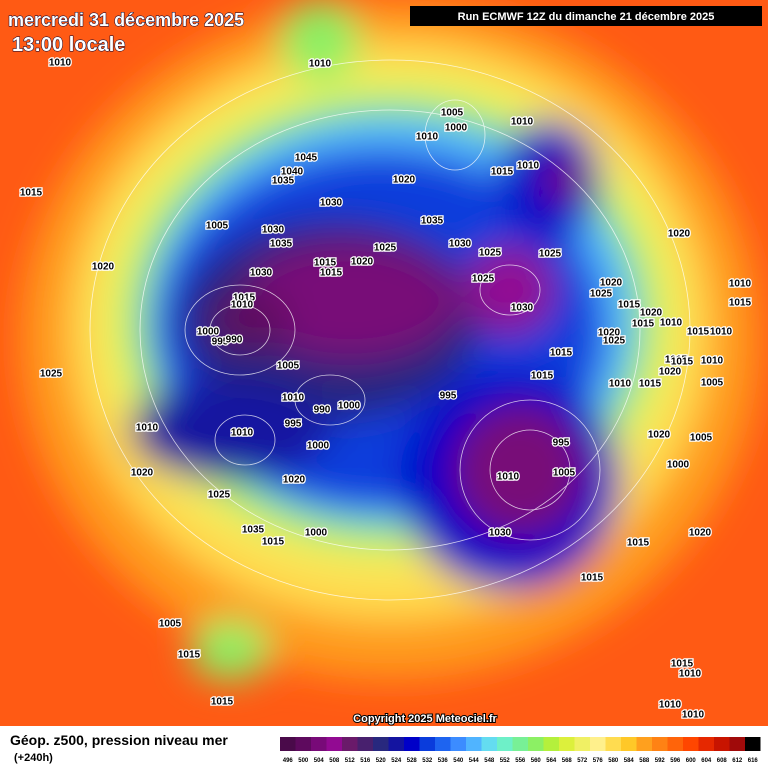  What do you see at coordinates (536, 761) in the screenshot?
I see `colorbar-label: 560` at bounding box center [536, 761].